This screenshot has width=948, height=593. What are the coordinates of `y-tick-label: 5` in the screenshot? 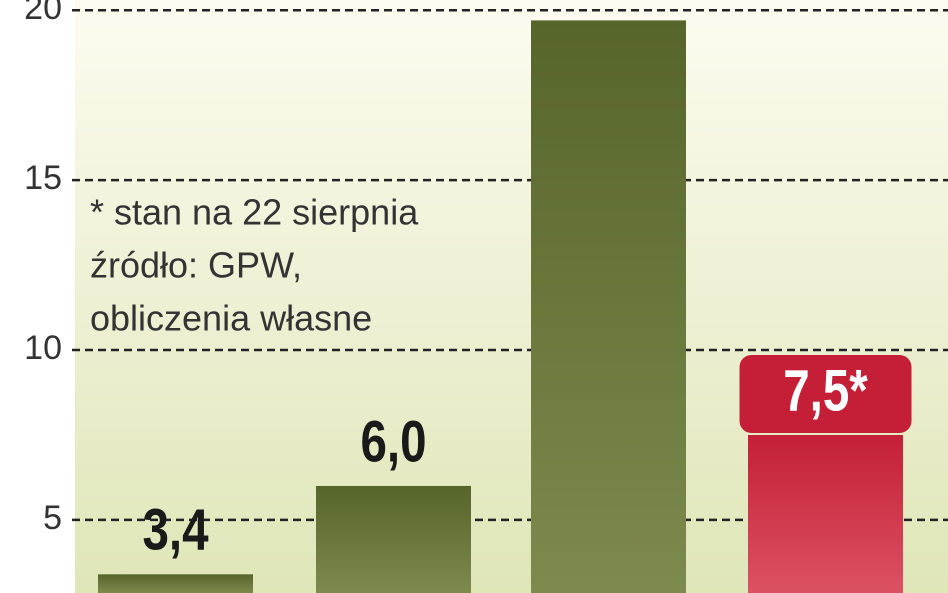 It's located at (52, 518).